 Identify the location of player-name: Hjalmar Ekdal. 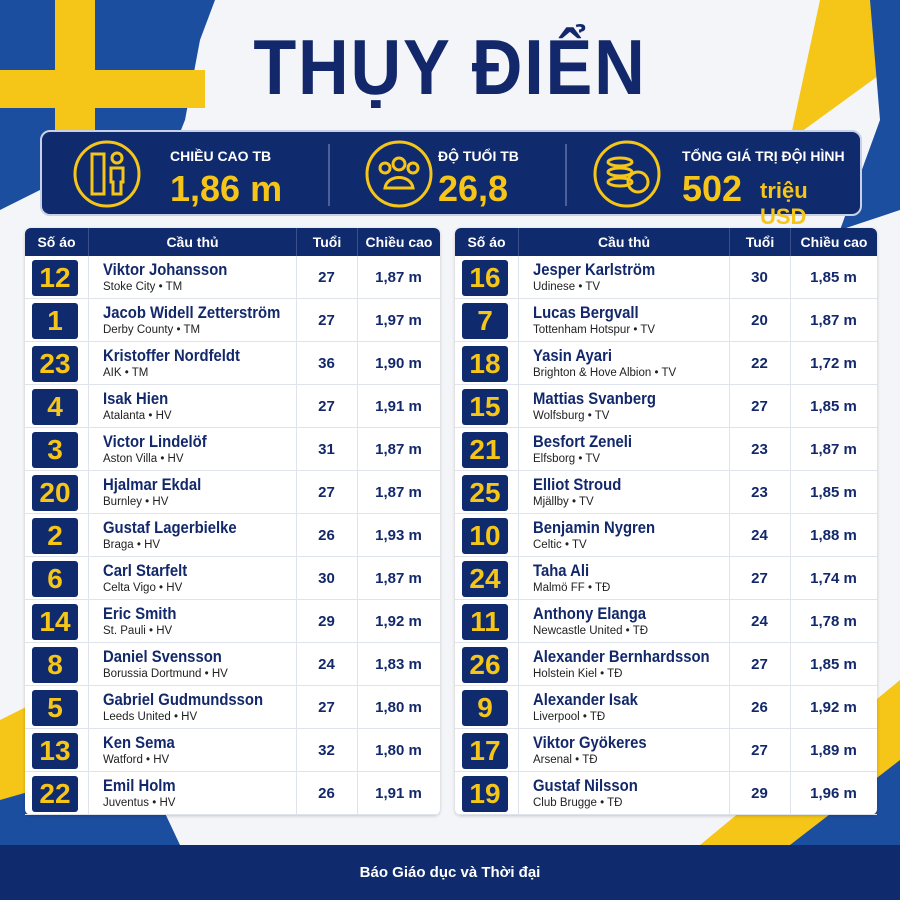
(152, 485).